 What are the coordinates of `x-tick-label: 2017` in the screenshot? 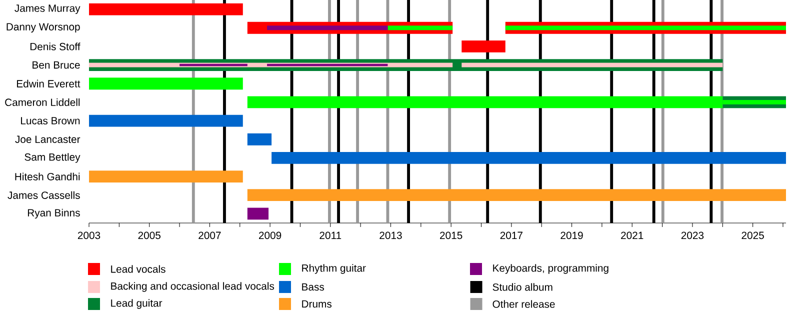 It's located at (511, 236).